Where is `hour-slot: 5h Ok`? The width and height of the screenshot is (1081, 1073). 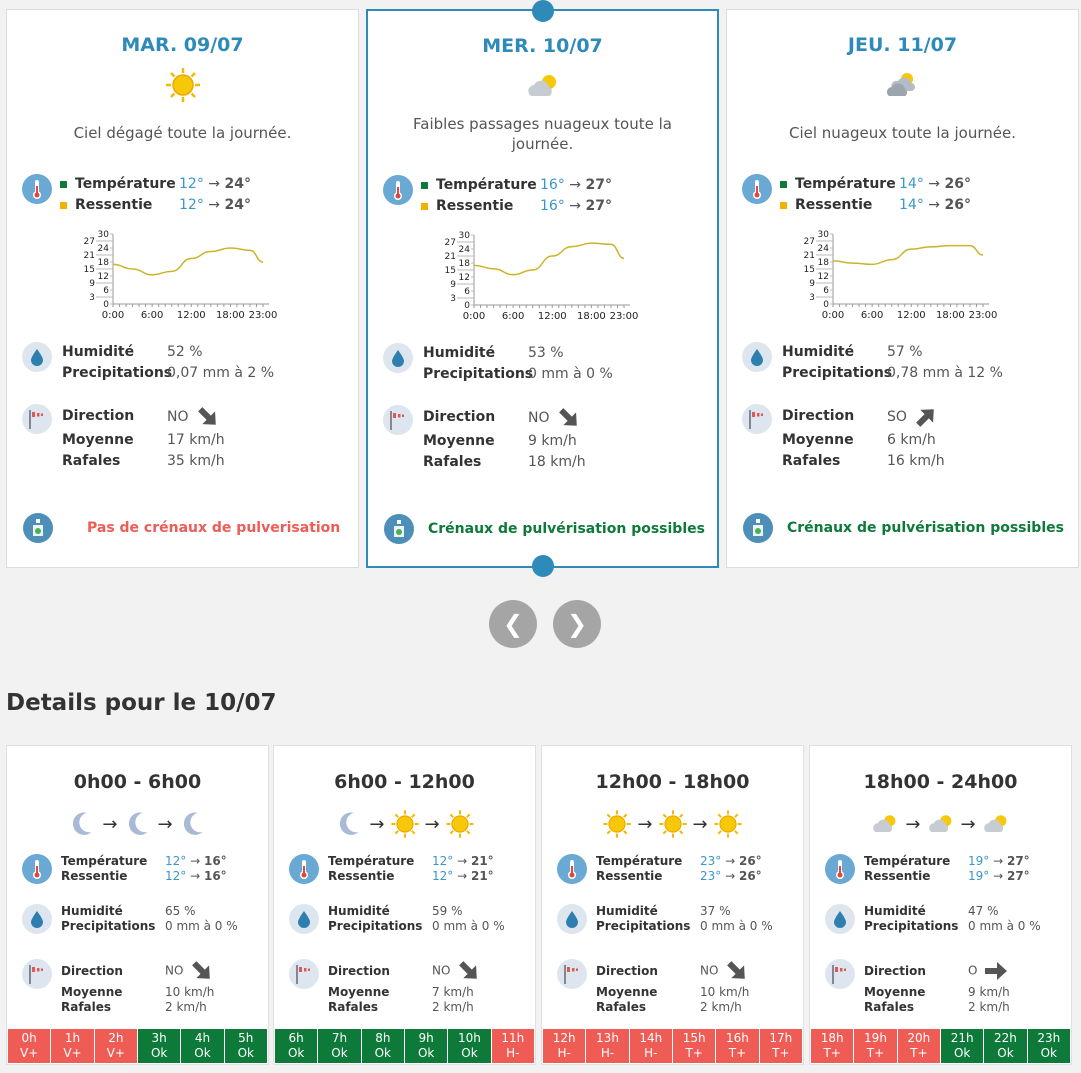 hour-slot: 5h Ok is located at coordinates (245, 1046).